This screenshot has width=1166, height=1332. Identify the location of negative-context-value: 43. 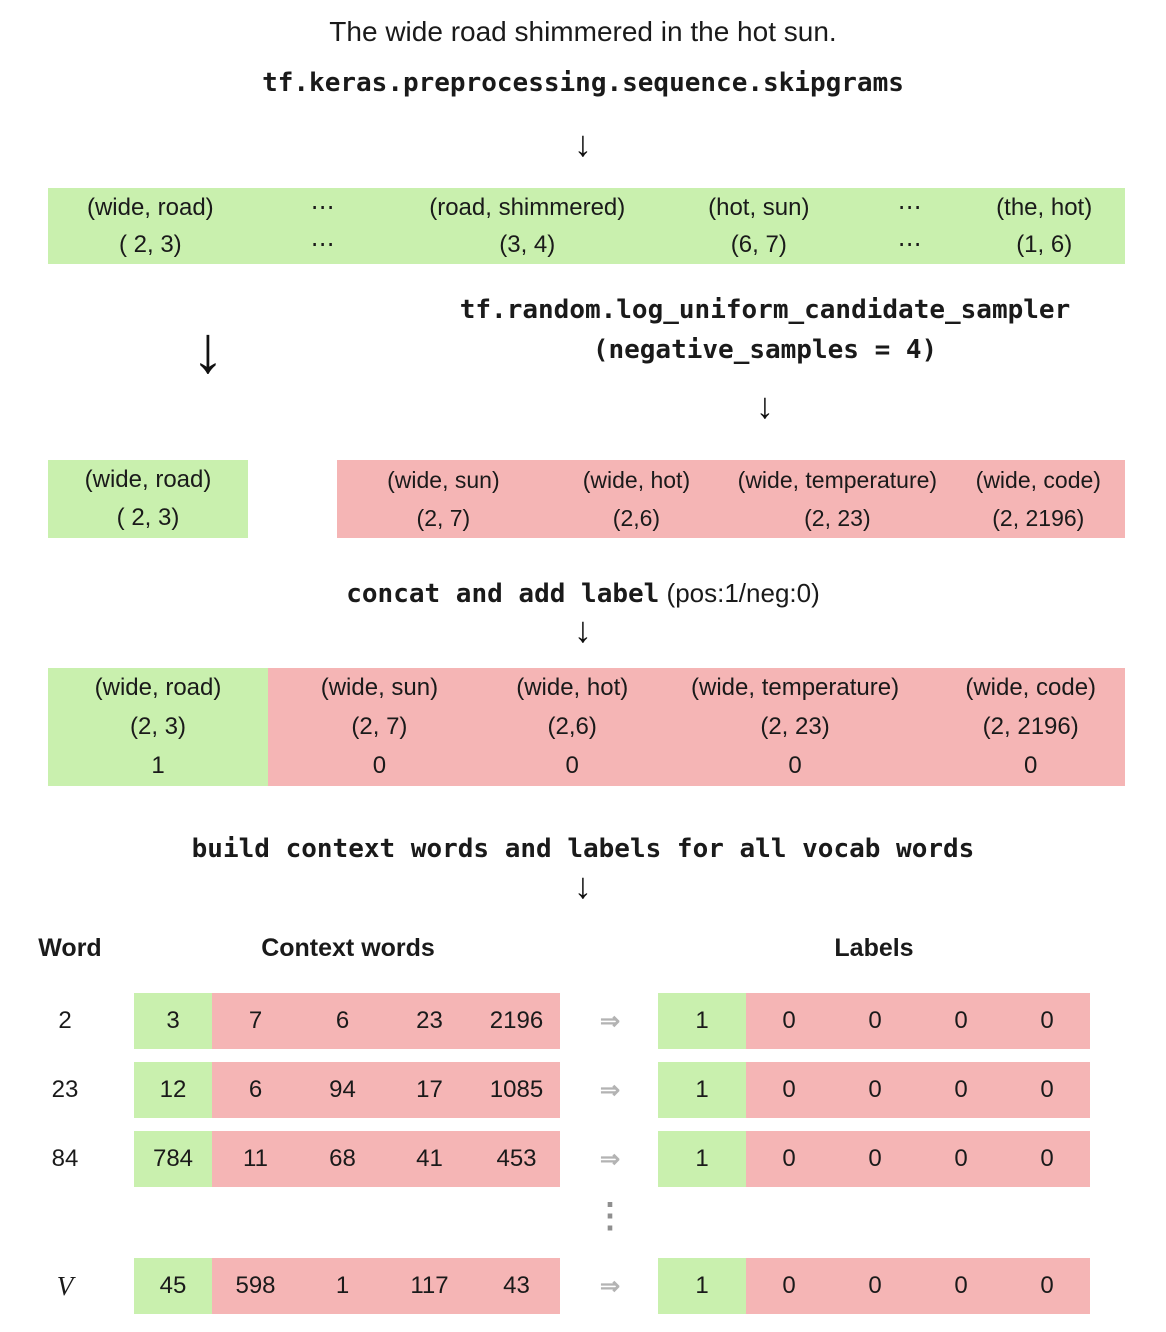
(516, 1285).